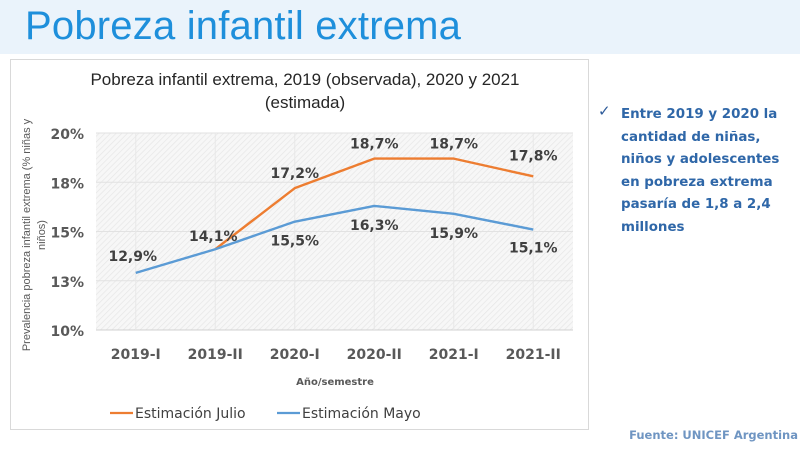  What do you see at coordinates (533, 249) in the screenshot?
I see `data-label: 15,1%` at bounding box center [533, 249].